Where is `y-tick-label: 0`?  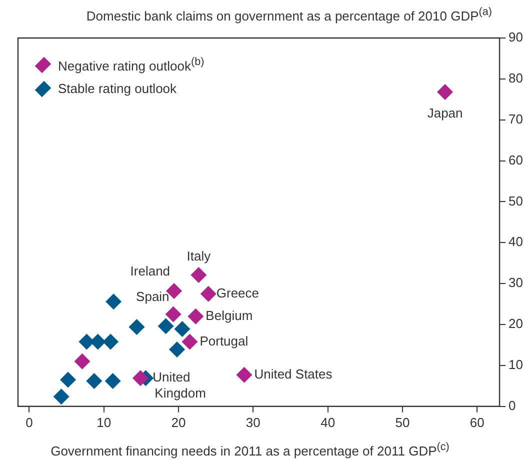 y-tick-label: 0 is located at coordinates (512, 405).